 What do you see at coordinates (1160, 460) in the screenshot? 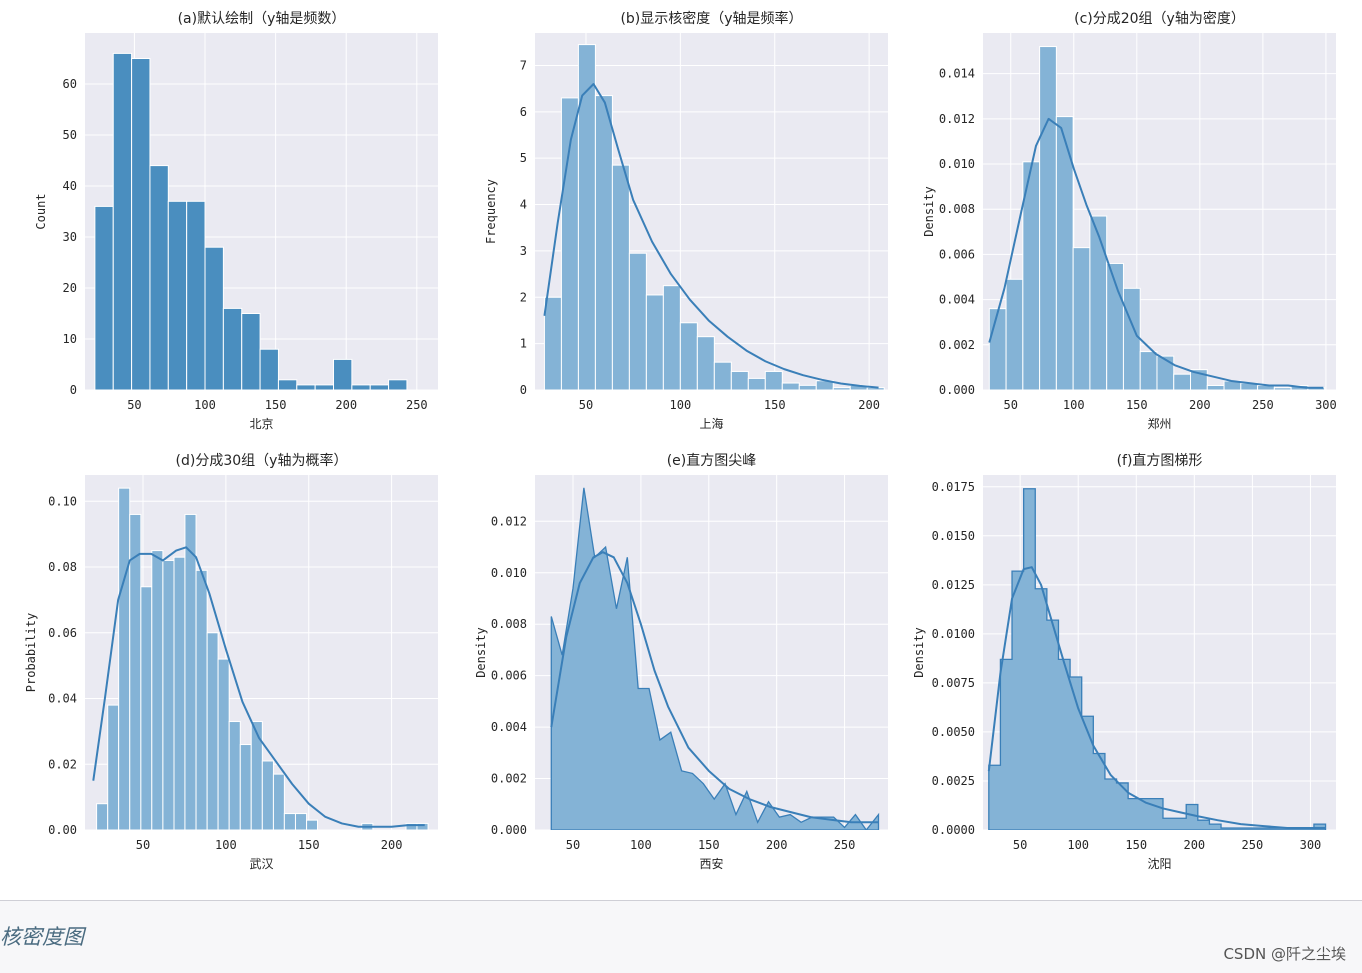
I see `panel-title: (f)直方图梯形` at bounding box center [1160, 460].